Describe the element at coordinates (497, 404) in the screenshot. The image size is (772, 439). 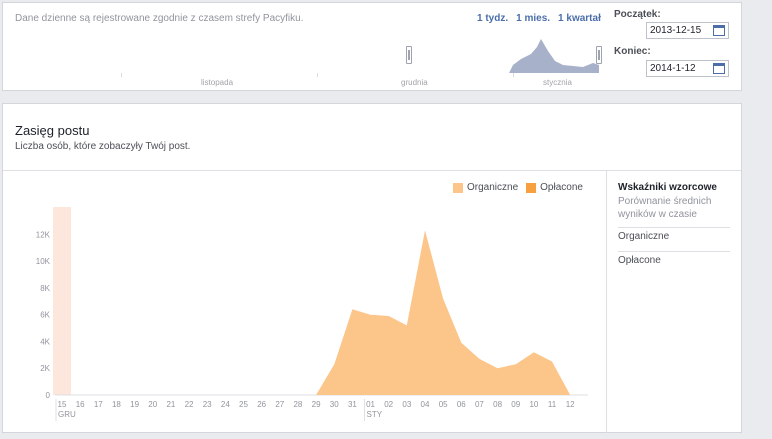
I see `x-tick-label: 08` at that location.